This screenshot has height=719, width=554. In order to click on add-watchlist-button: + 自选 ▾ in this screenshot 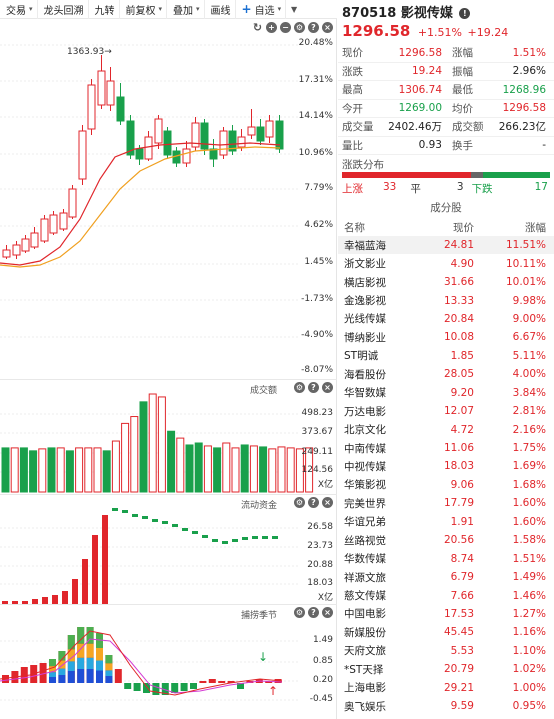, I will do `click(261, 9)`.